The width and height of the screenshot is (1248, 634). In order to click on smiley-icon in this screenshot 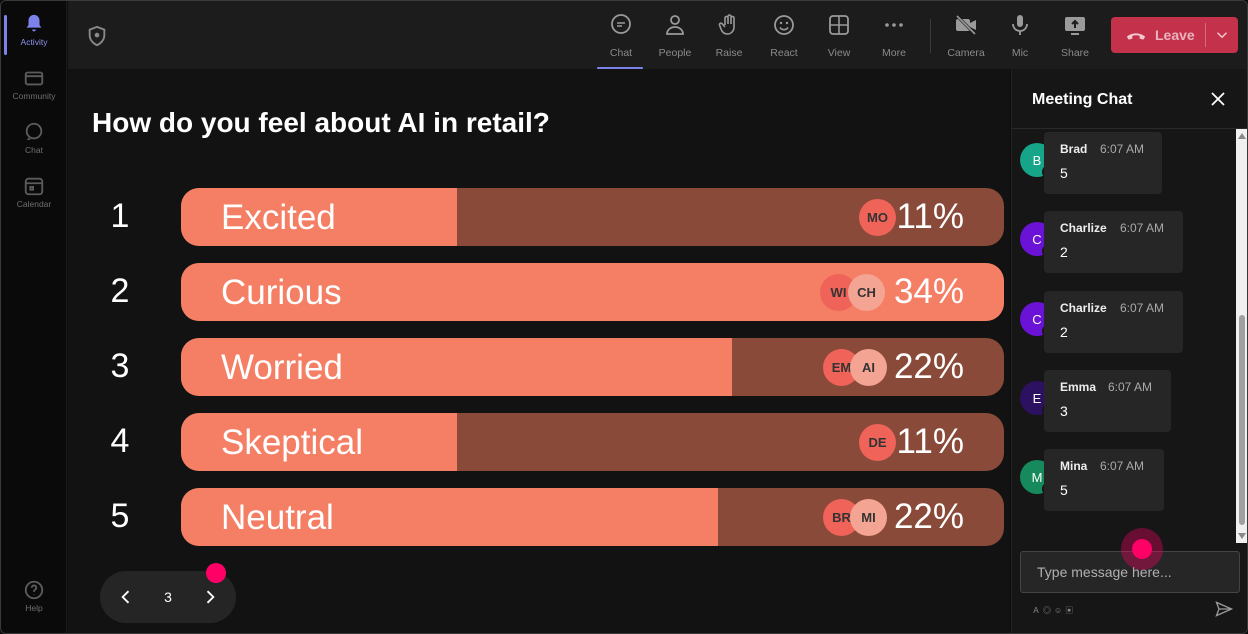, I will do `click(784, 25)`.